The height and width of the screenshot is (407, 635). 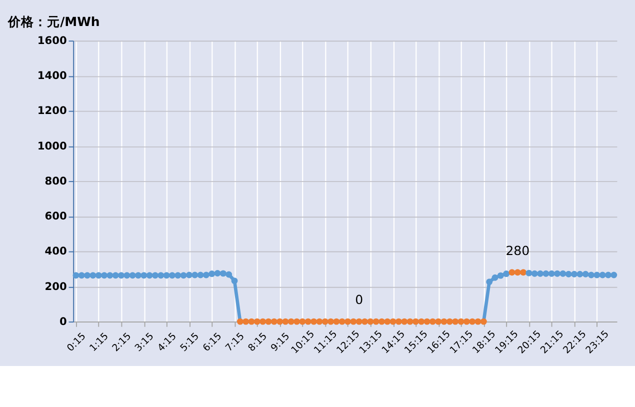 I want to click on y-tick-label: 1200, so click(x=52, y=111).